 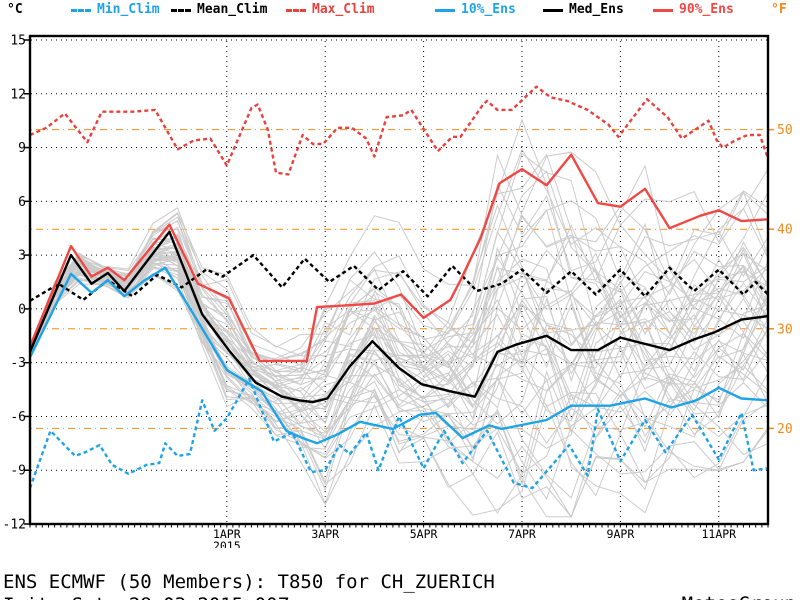 What do you see at coordinates (128, 9) in the screenshot?
I see `legend-label-min-clim: Min_Clim` at bounding box center [128, 9].